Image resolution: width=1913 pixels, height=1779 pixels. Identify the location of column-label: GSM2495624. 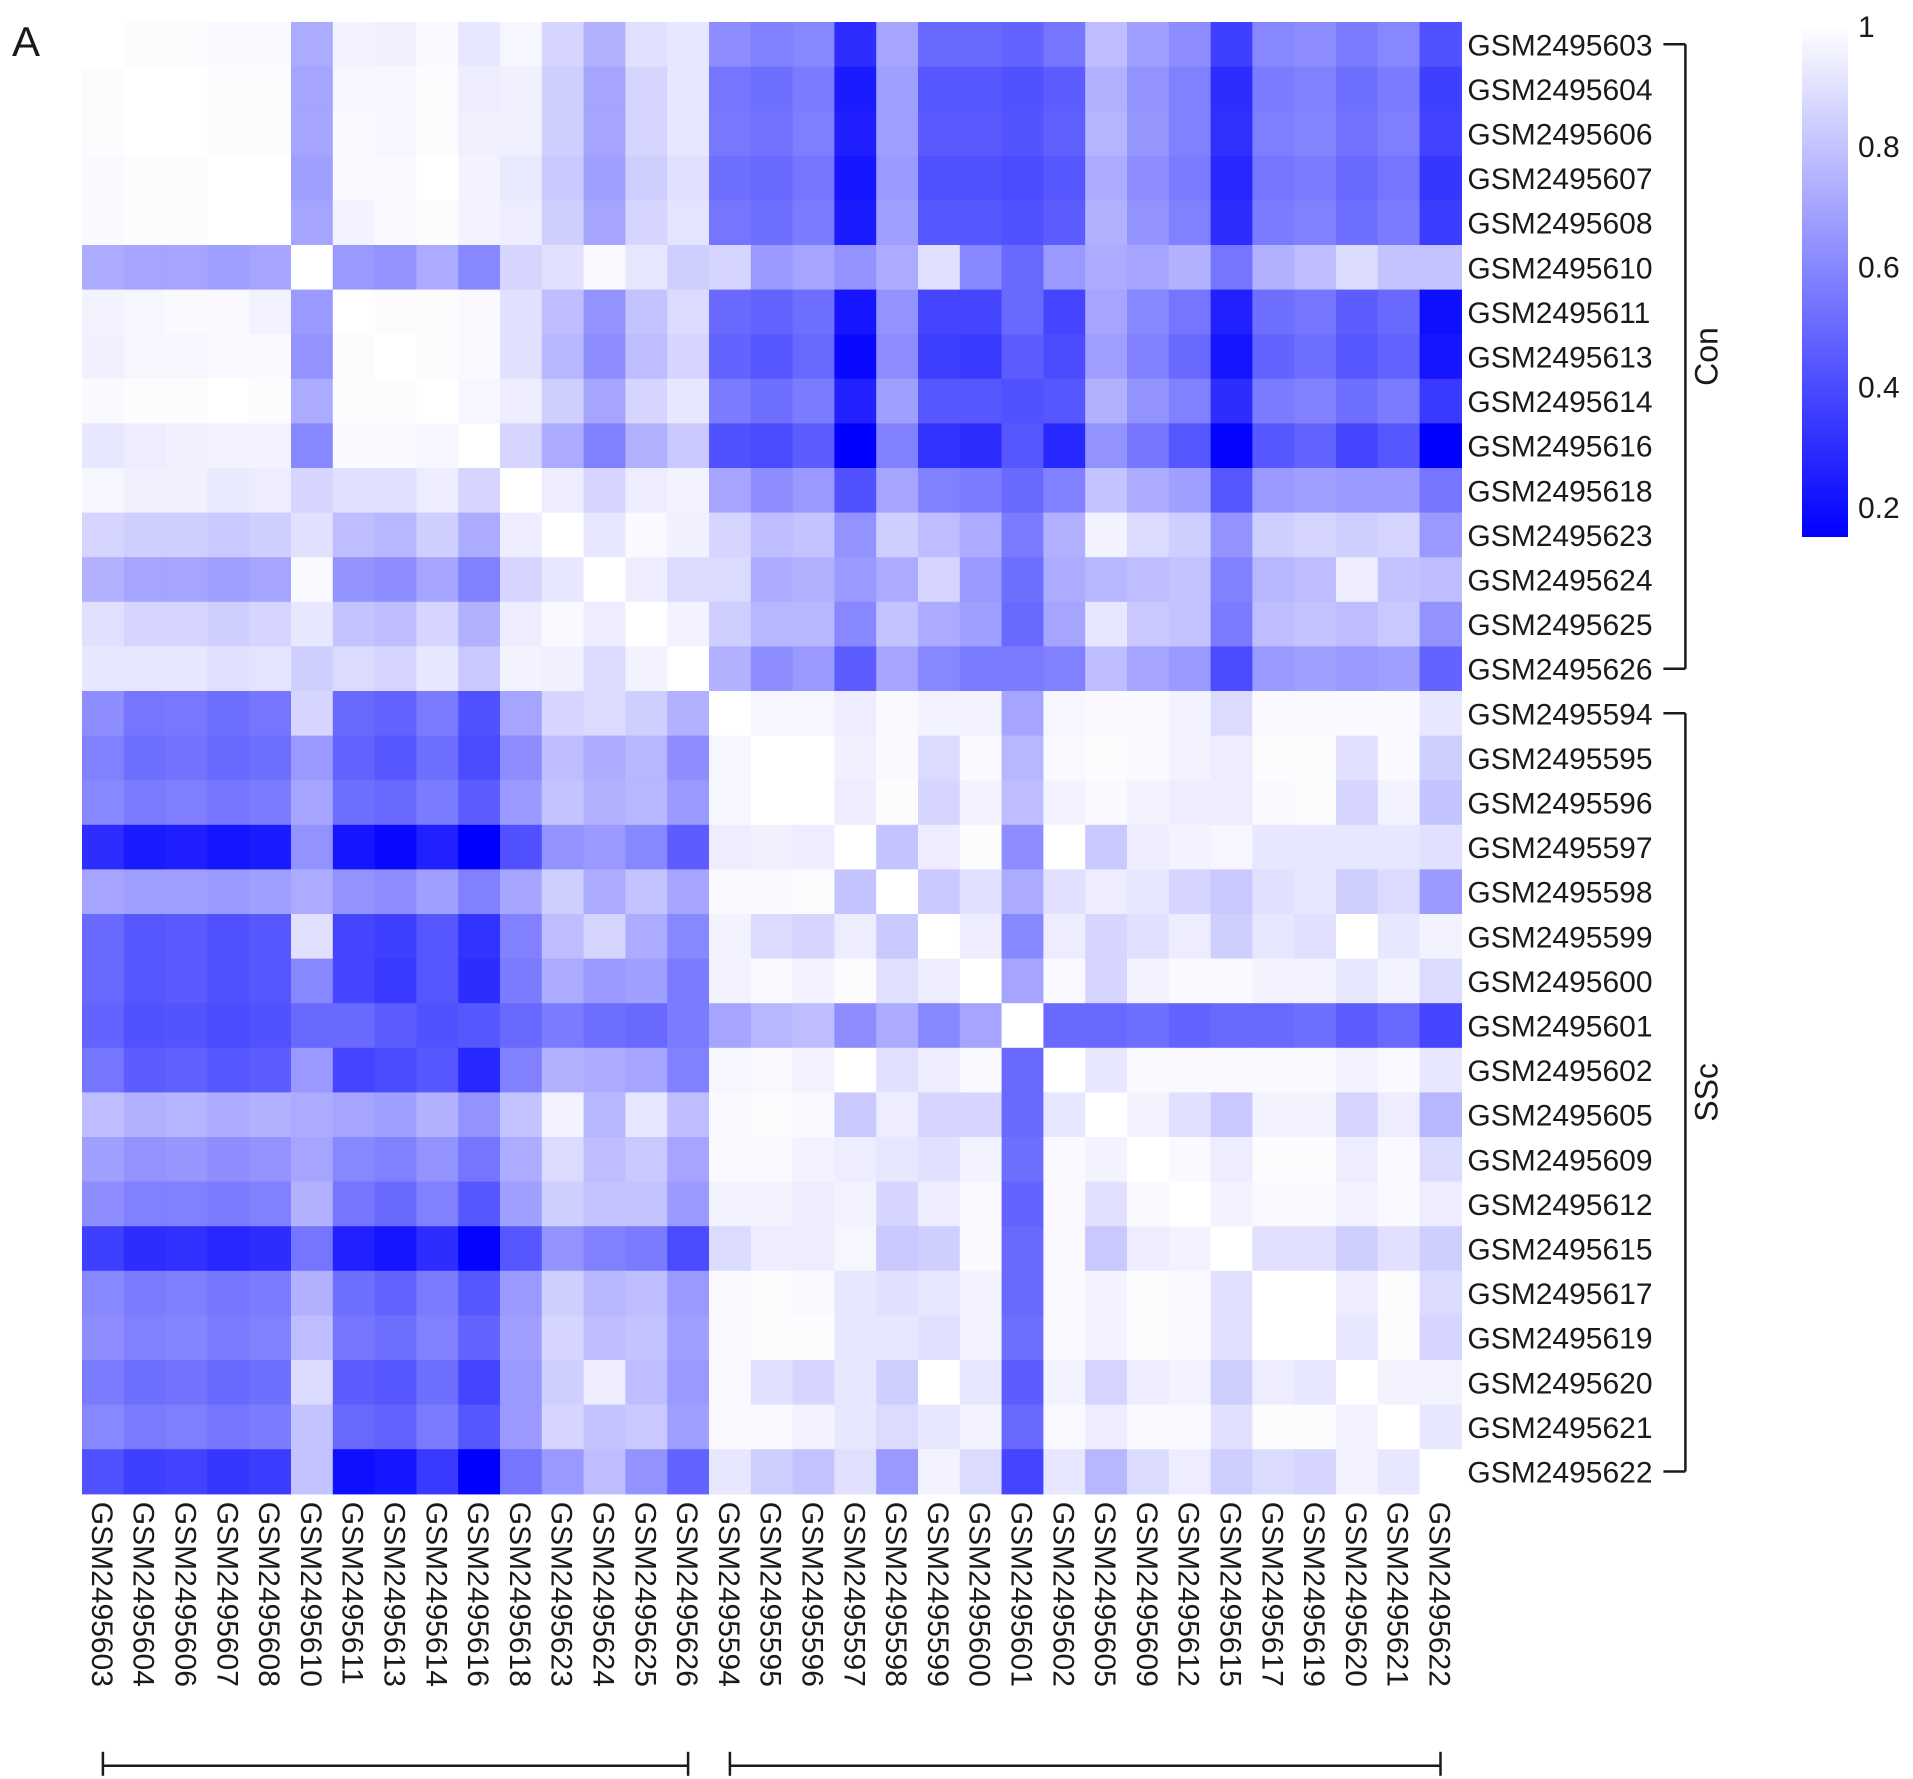
(603, 1594).